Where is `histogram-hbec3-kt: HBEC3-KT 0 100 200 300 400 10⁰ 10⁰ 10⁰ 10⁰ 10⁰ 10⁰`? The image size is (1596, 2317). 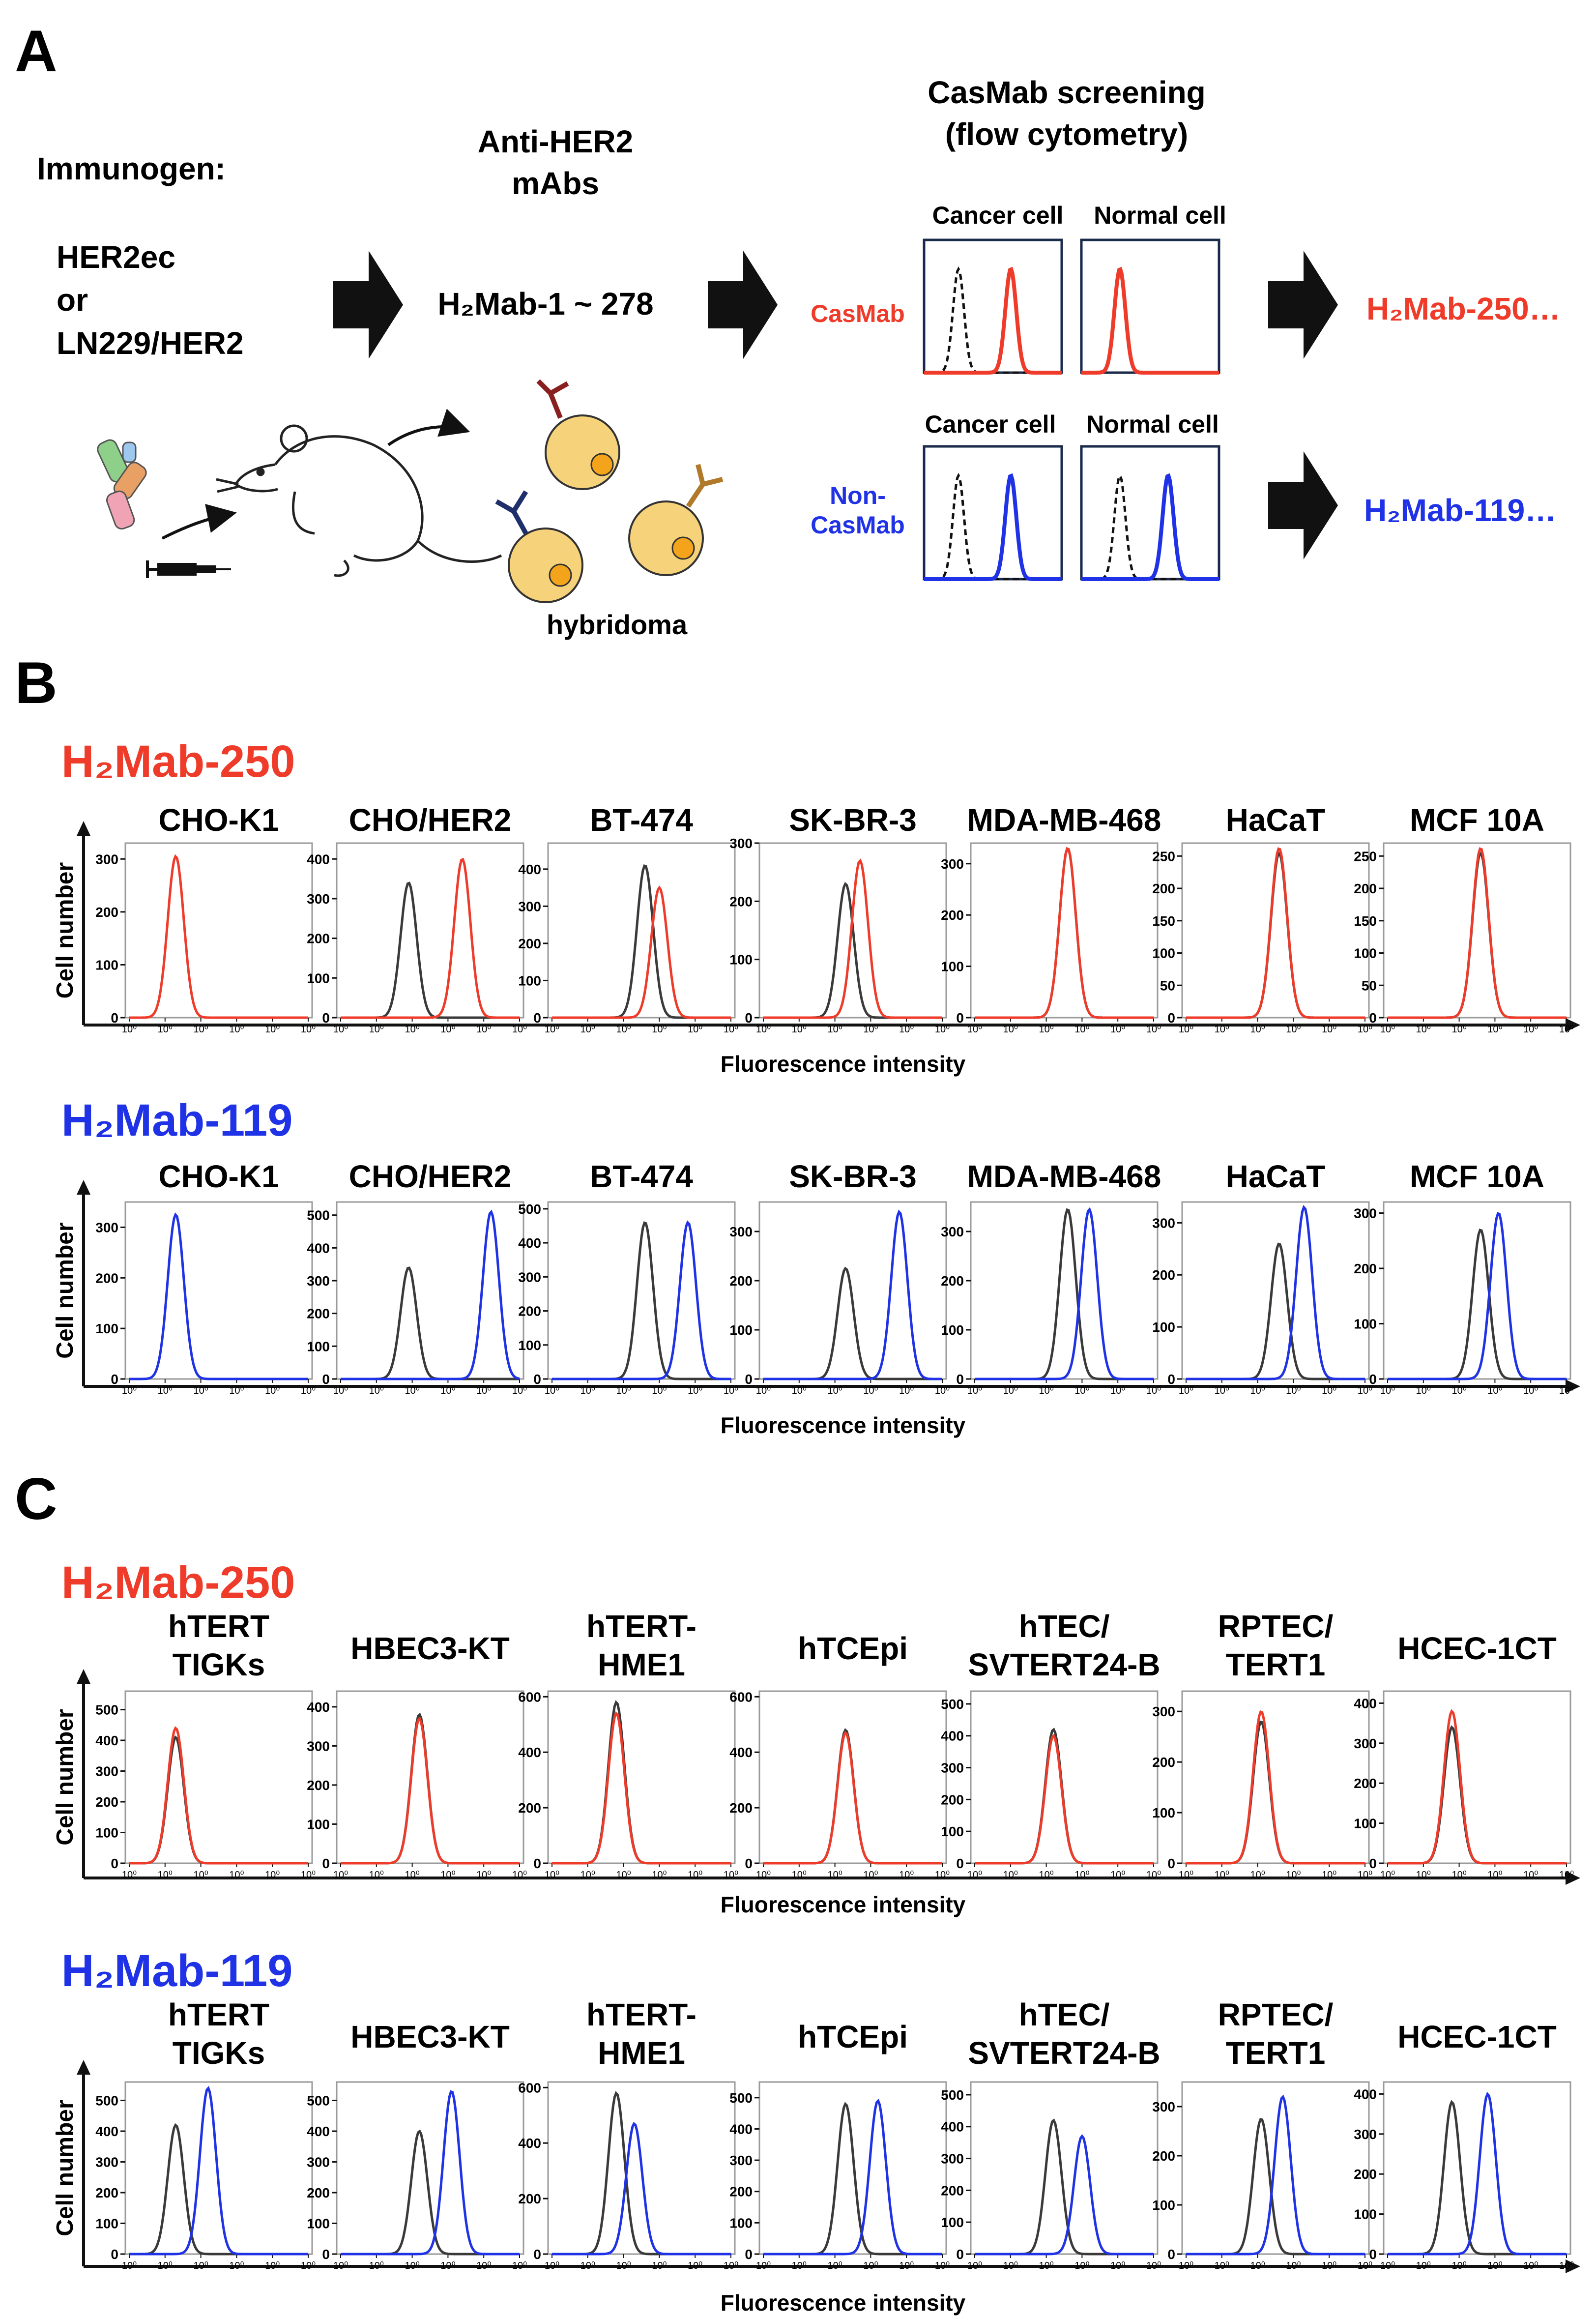
histogram-hbec3-kt: HBEC3-KT 0 100 200 300 400 10⁰ 10⁰ 10⁰ 10⁰ 10⁰ 10⁰ is located at coordinates (417, 1755).